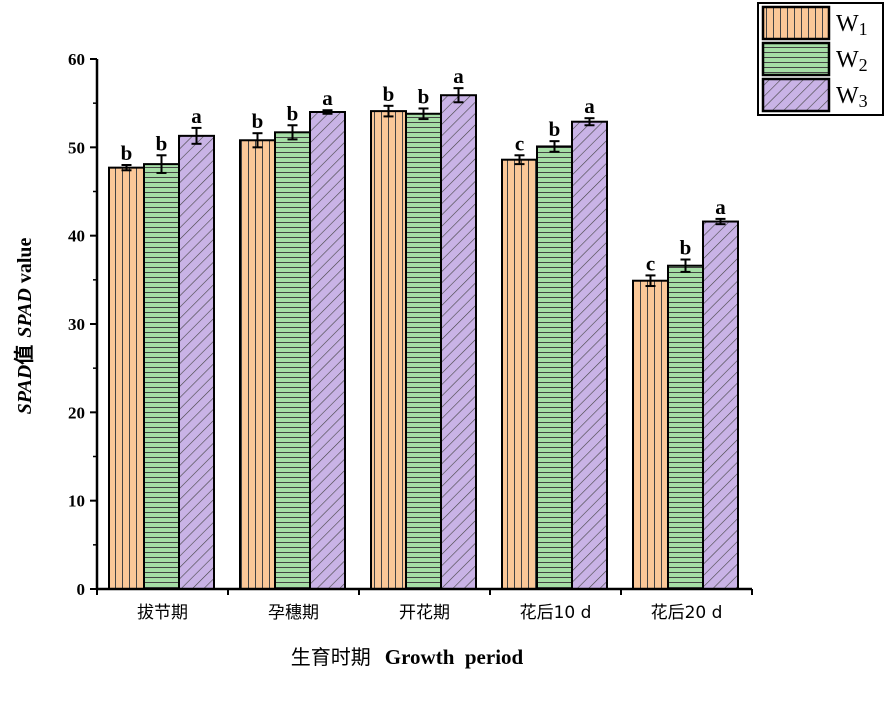  Describe the element at coordinates (196, 116) in the screenshot. I see `sig-letter-w3-1: a` at that location.